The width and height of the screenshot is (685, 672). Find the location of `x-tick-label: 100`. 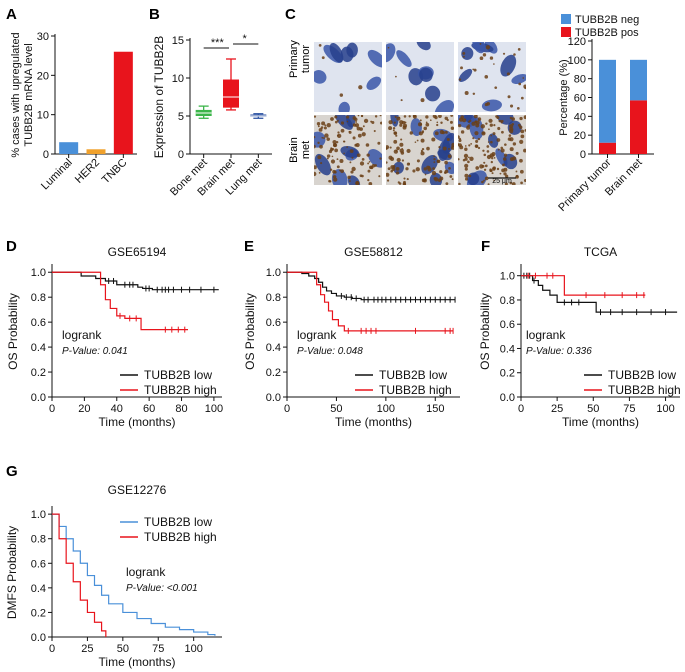

x-tick-label: 100 is located at coordinates (386, 409).